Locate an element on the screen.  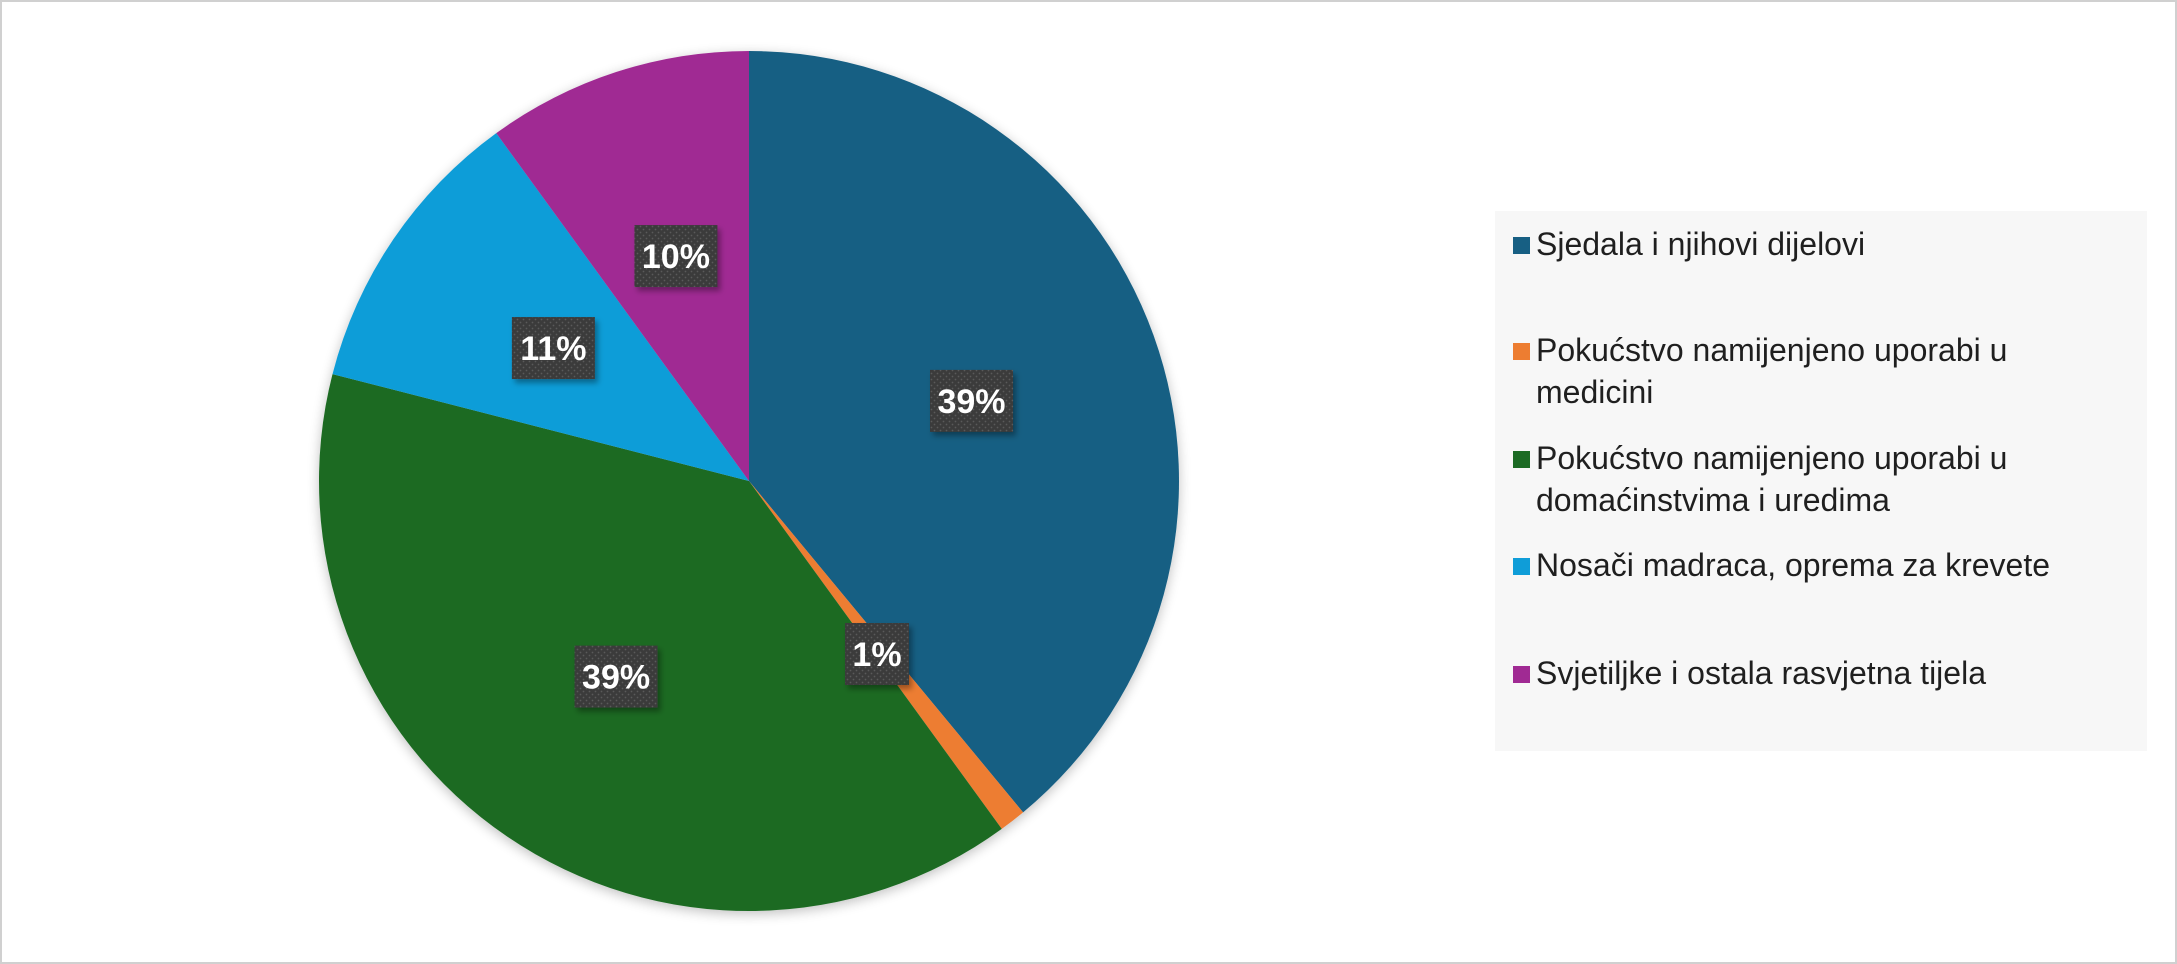
legend-item-medicina: Pokućstvo namijenjeno uporabi u medicini is located at coordinates (1823, 371).